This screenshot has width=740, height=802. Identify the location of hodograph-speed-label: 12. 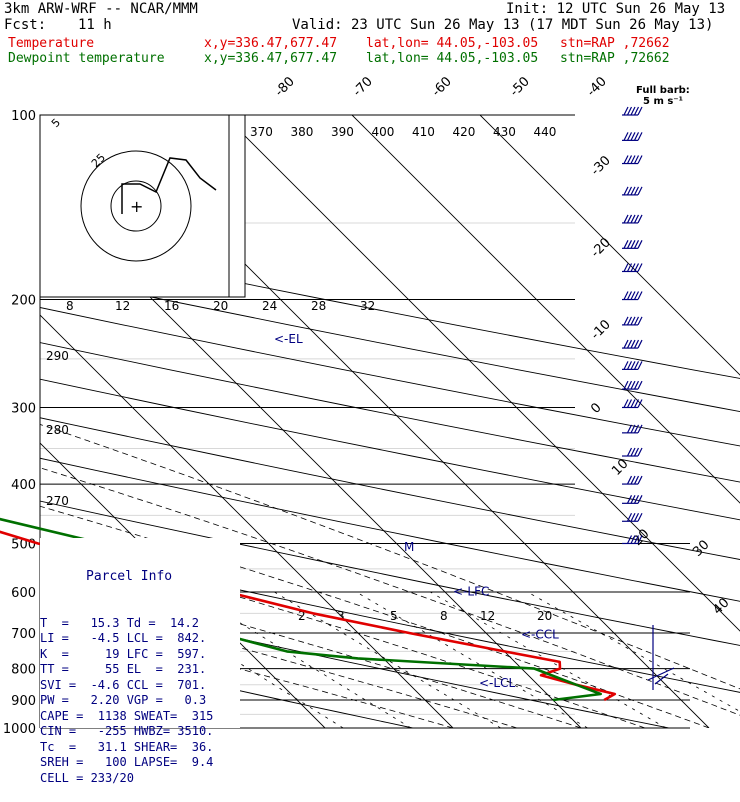
(122, 306).